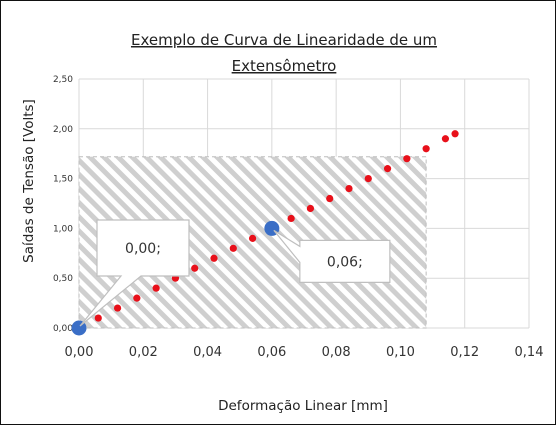  What do you see at coordinates (284, 40) in the screenshot?
I see `chart-title-line-1: Exemplo de Curva de Linearidade de um` at bounding box center [284, 40].